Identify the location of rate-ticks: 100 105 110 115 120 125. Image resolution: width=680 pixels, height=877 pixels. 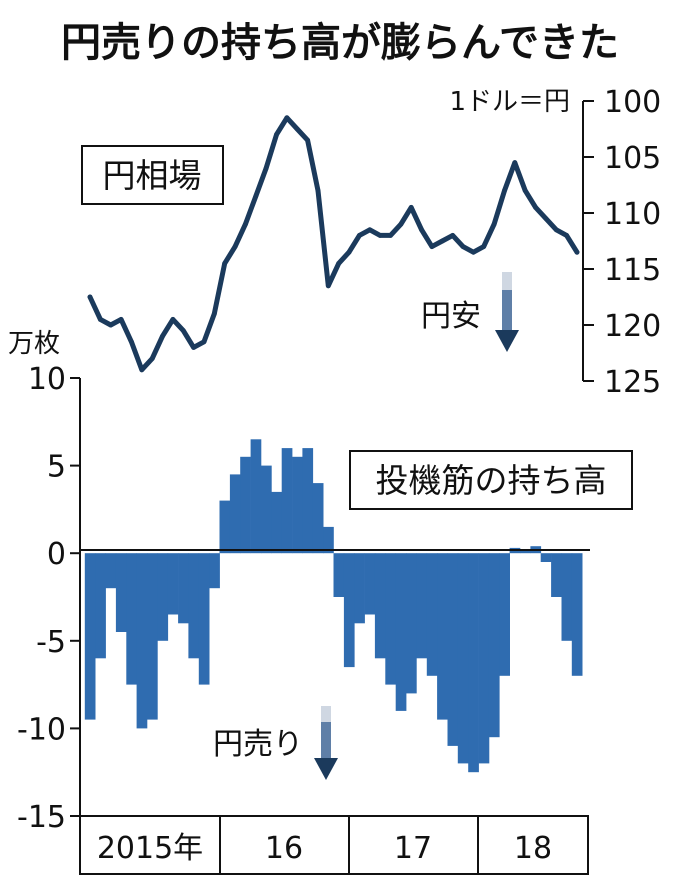
(622, 242).